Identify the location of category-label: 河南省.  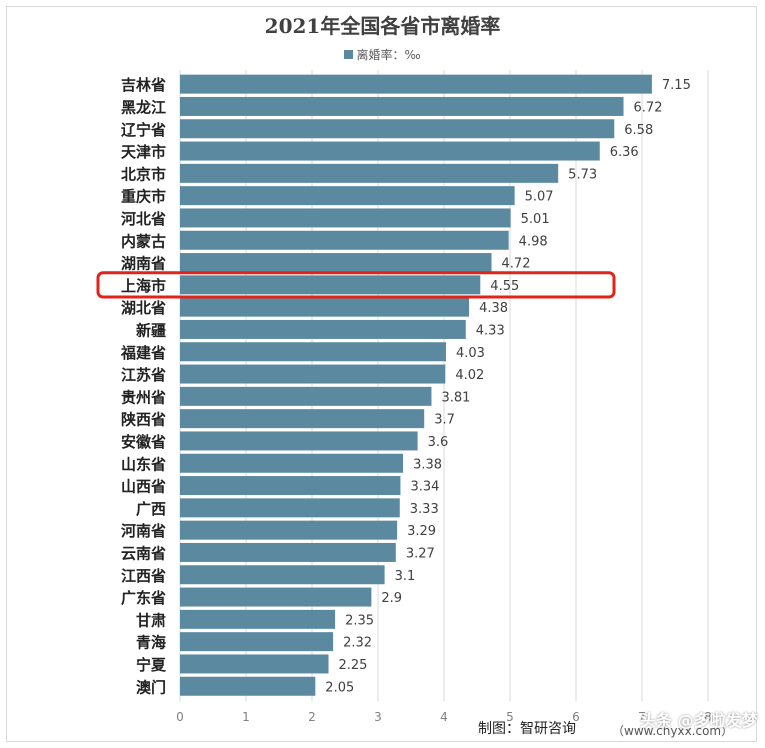
(143, 531).